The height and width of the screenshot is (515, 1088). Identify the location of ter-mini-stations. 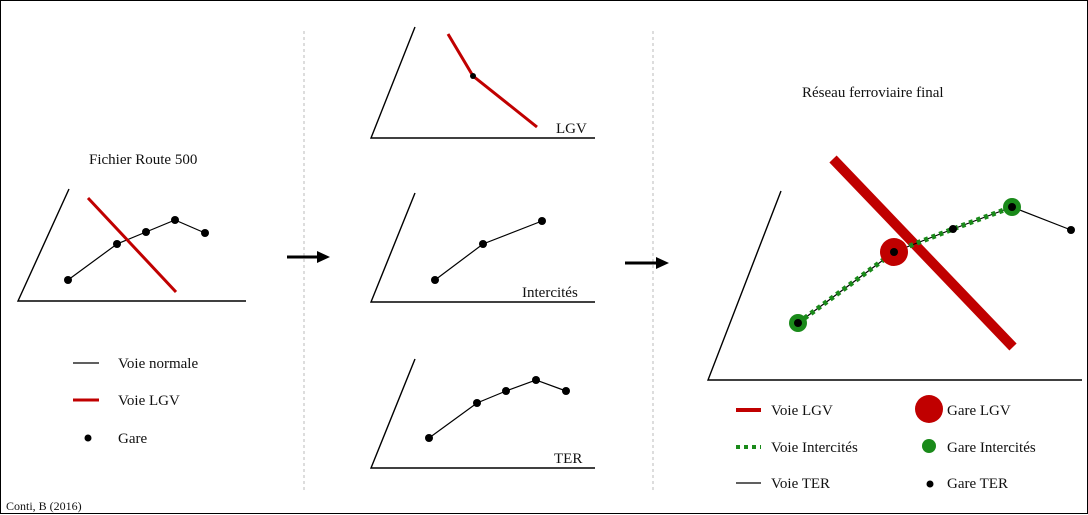
(497, 409).